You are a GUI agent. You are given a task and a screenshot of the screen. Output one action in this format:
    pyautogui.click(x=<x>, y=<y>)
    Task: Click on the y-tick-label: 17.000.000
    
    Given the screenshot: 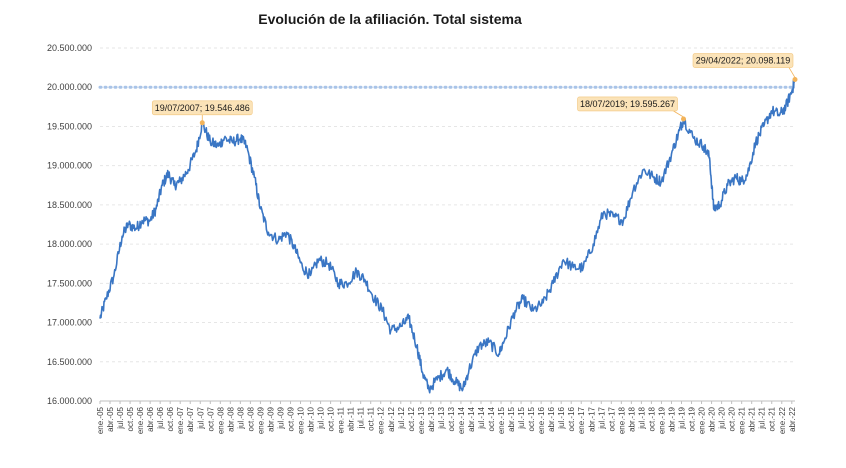 What is the action you would take?
    pyautogui.click(x=69, y=323)
    